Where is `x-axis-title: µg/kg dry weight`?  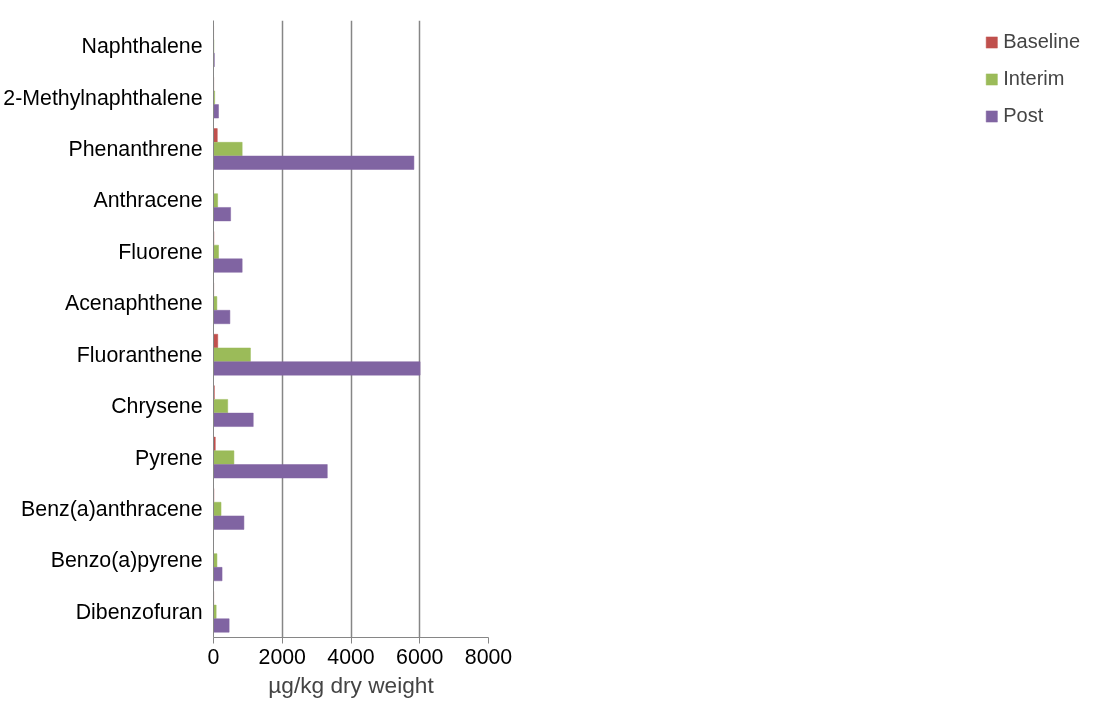
x-axis-title: µg/kg dry weight is located at coordinates (351, 684).